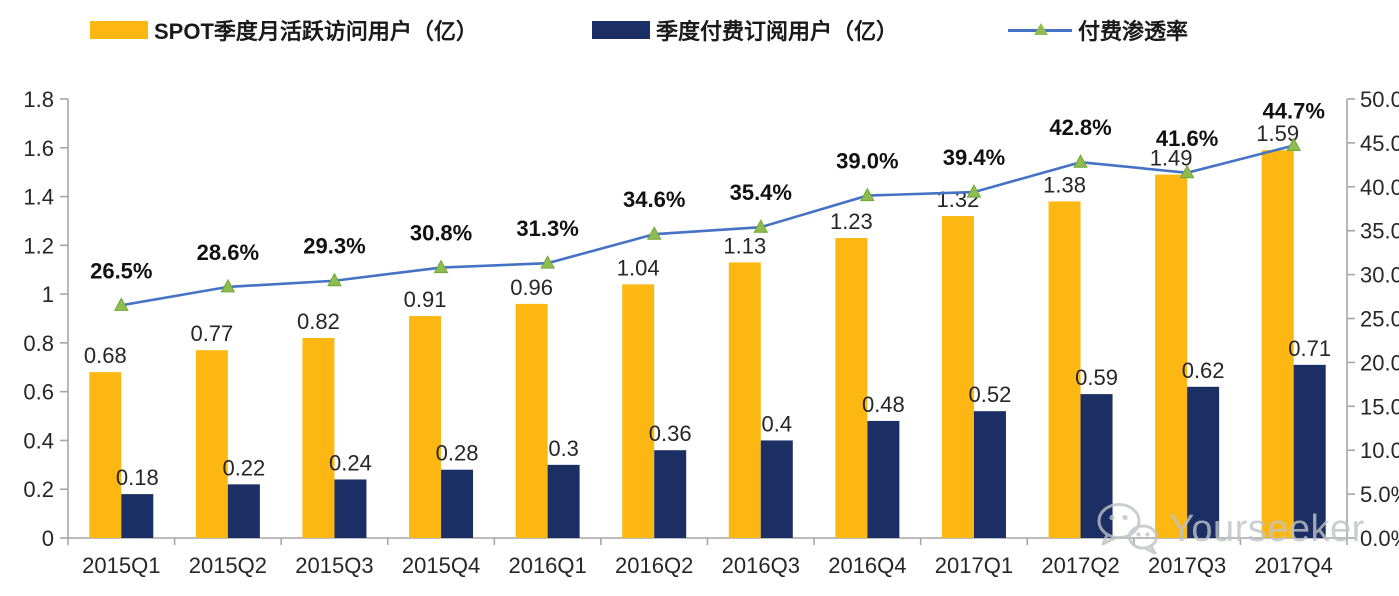  I want to click on legend-item-subscribers: 季度付费订阅用户（亿）, so click(745, 30).